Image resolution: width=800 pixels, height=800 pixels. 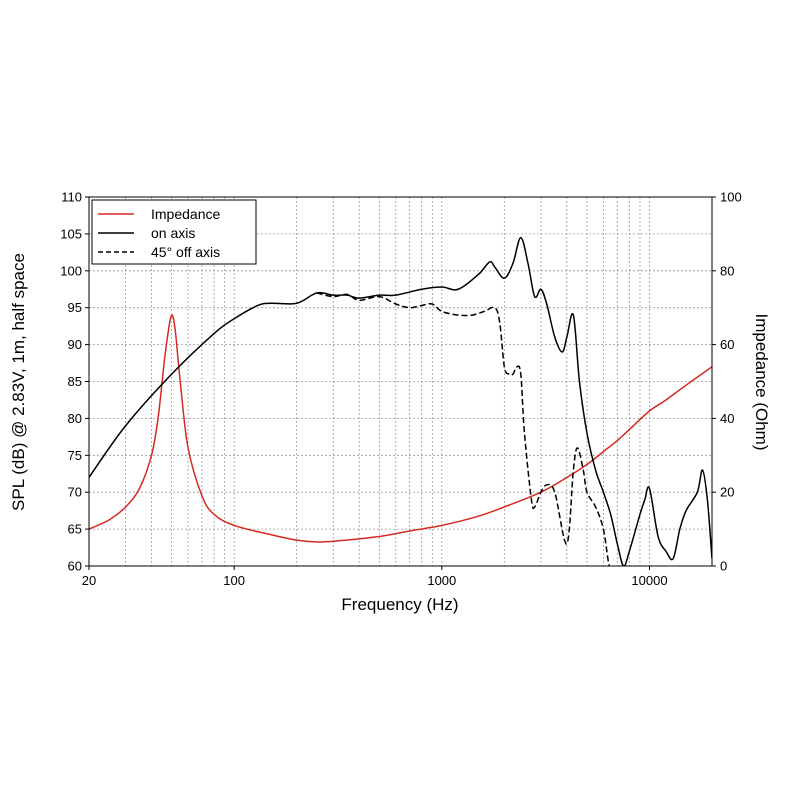 I want to click on x-axis-title: Frequency (Hz), so click(x=399, y=604).